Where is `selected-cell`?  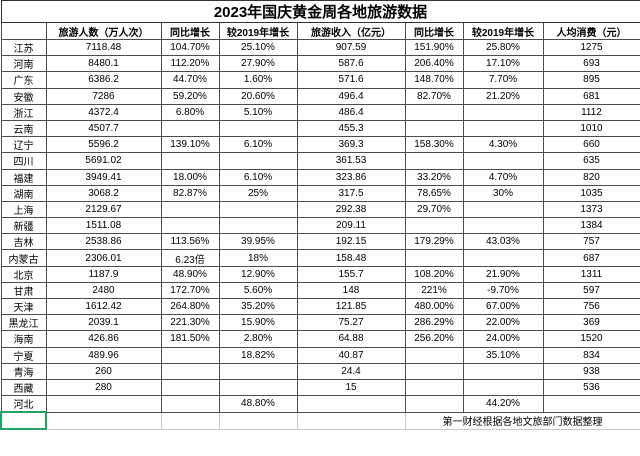
selected-cell is located at coordinates (23, 421).